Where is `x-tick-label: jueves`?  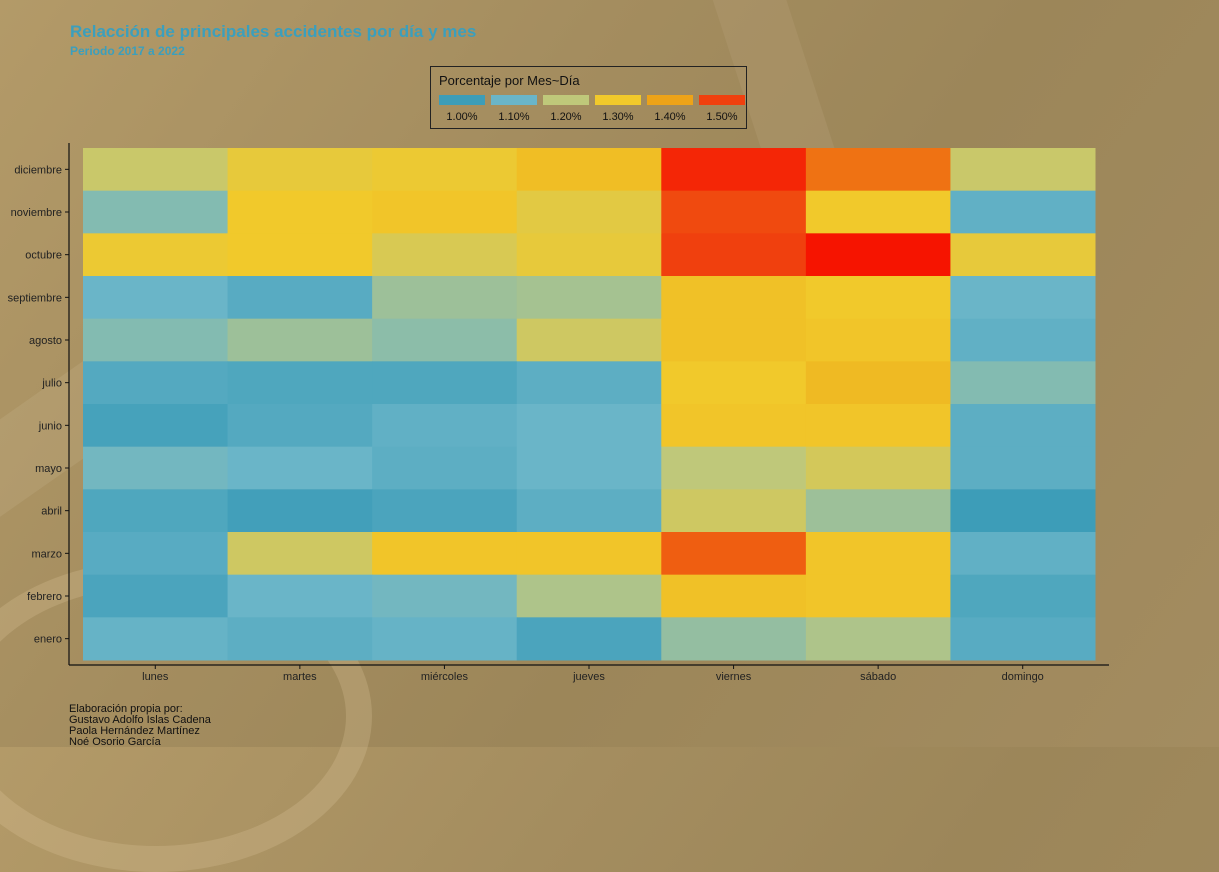
x-tick-label: jueves is located at coordinates (588, 677).